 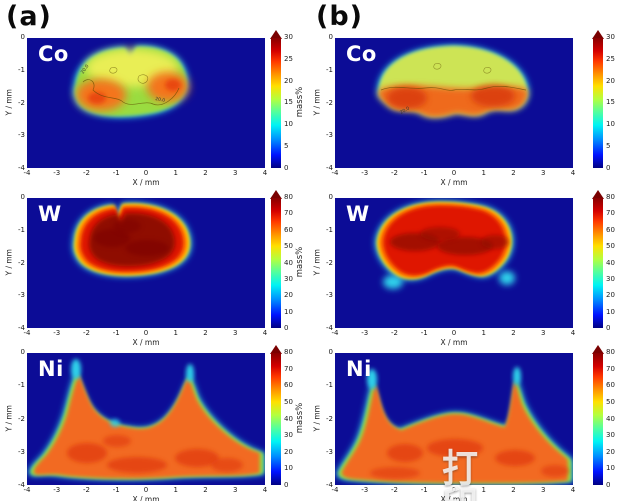 I want to click on w-blob-b, so click(x=445, y=245).